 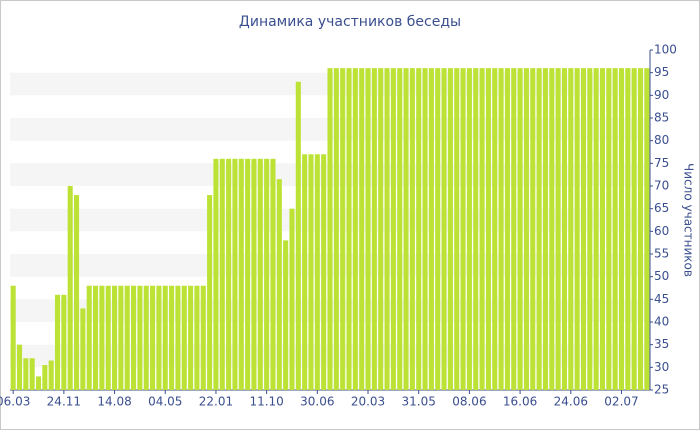 I want to click on y-tick-label: 55, so click(x=661, y=254).